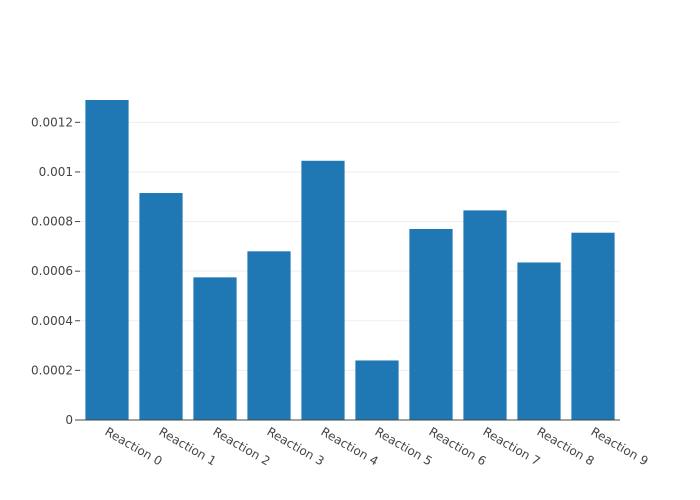 The image size is (700, 500). Describe the element at coordinates (134, 446) in the screenshot. I see `x-tick-label-0: Reaction 0` at that location.